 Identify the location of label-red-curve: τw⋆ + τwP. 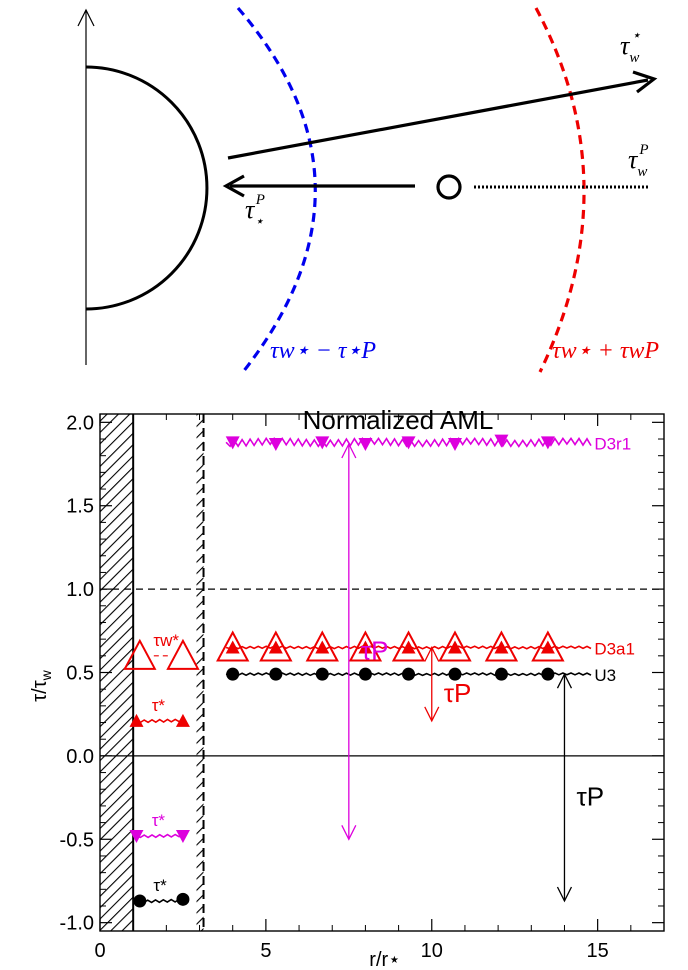
(605, 351).